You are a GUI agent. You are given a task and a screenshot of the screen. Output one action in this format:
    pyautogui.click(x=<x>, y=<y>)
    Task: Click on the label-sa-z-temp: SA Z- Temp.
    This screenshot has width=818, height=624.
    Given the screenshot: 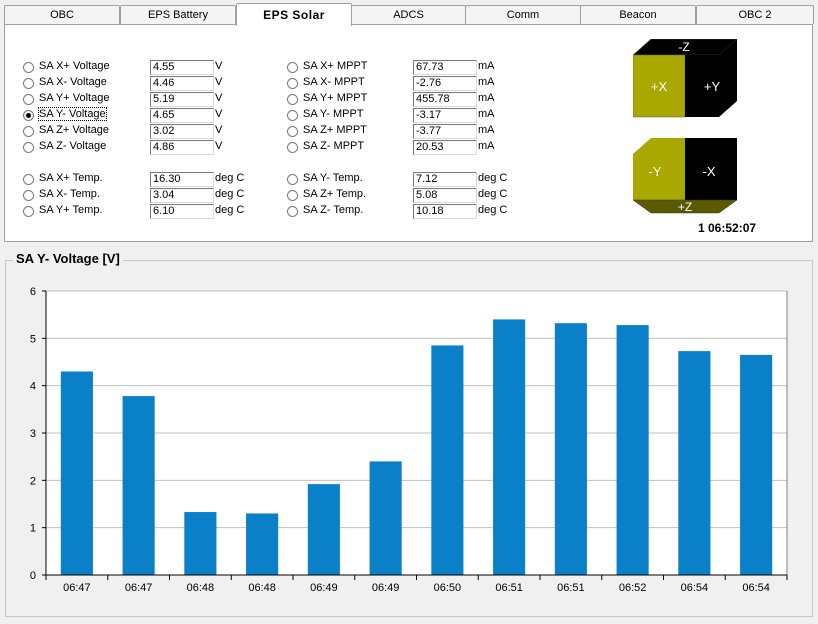 What is the action you would take?
    pyautogui.click(x=333, y=210)
    